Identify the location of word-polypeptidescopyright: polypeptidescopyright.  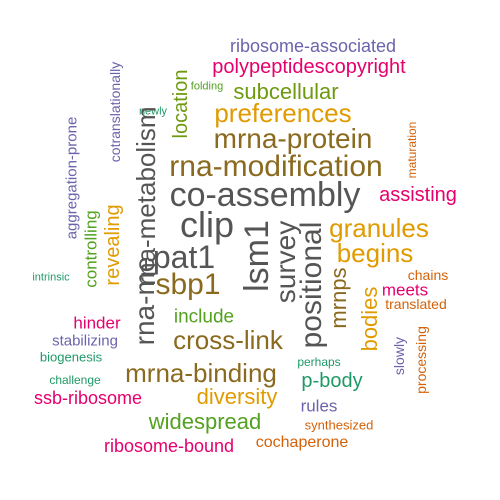
(309, 67).